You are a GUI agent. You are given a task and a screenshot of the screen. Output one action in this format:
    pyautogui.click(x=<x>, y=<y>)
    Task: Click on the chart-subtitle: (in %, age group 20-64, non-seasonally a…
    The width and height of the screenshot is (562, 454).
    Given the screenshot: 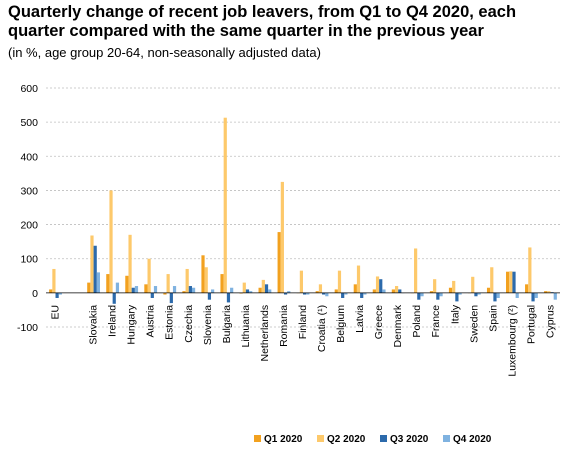 What is the action you would take?
    pyautogui.click(x=164, y=52)
    